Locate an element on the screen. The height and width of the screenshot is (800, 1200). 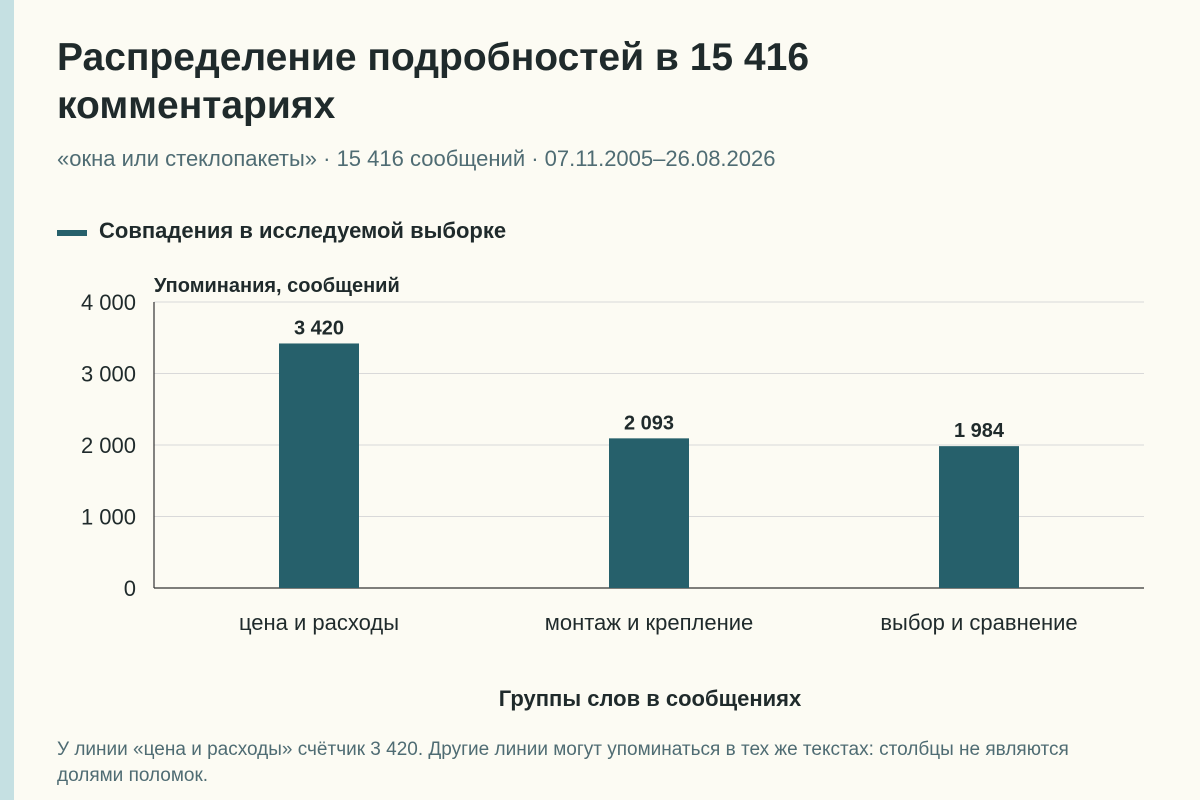
y-tick-label: 0 is located at coordinates (130, 588).